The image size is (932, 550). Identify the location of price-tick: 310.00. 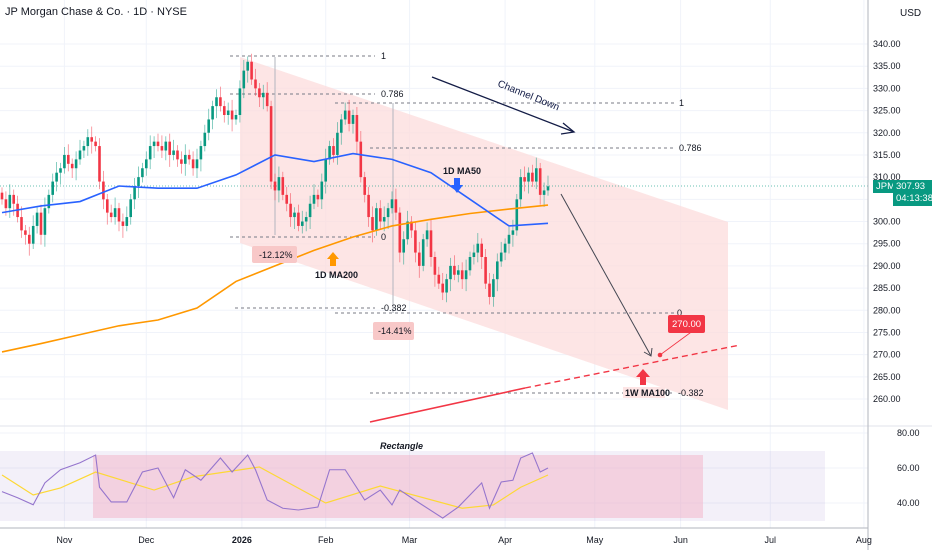
(887, 177).